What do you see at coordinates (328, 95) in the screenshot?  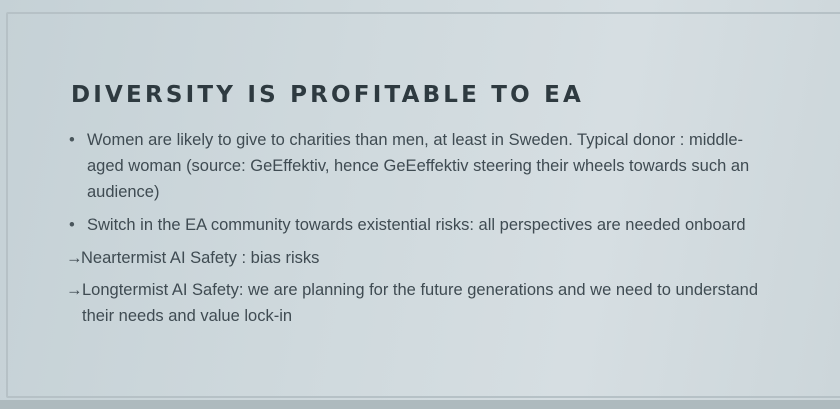 I see `slide-title: DIVERSITY IS PROFITABLE TO EA` at bounding box center [328, 95].